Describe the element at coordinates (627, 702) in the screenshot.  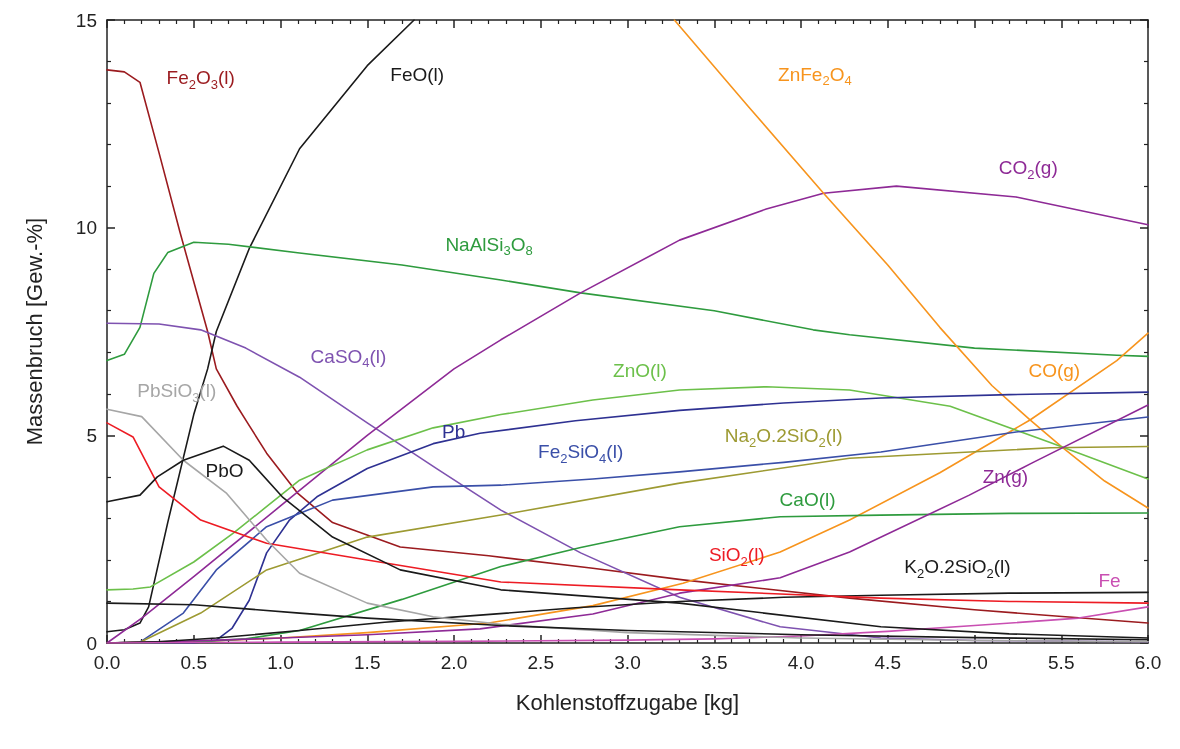
I see `x-axis-title: Kohlenstoffzugabe [kg]` at that location.